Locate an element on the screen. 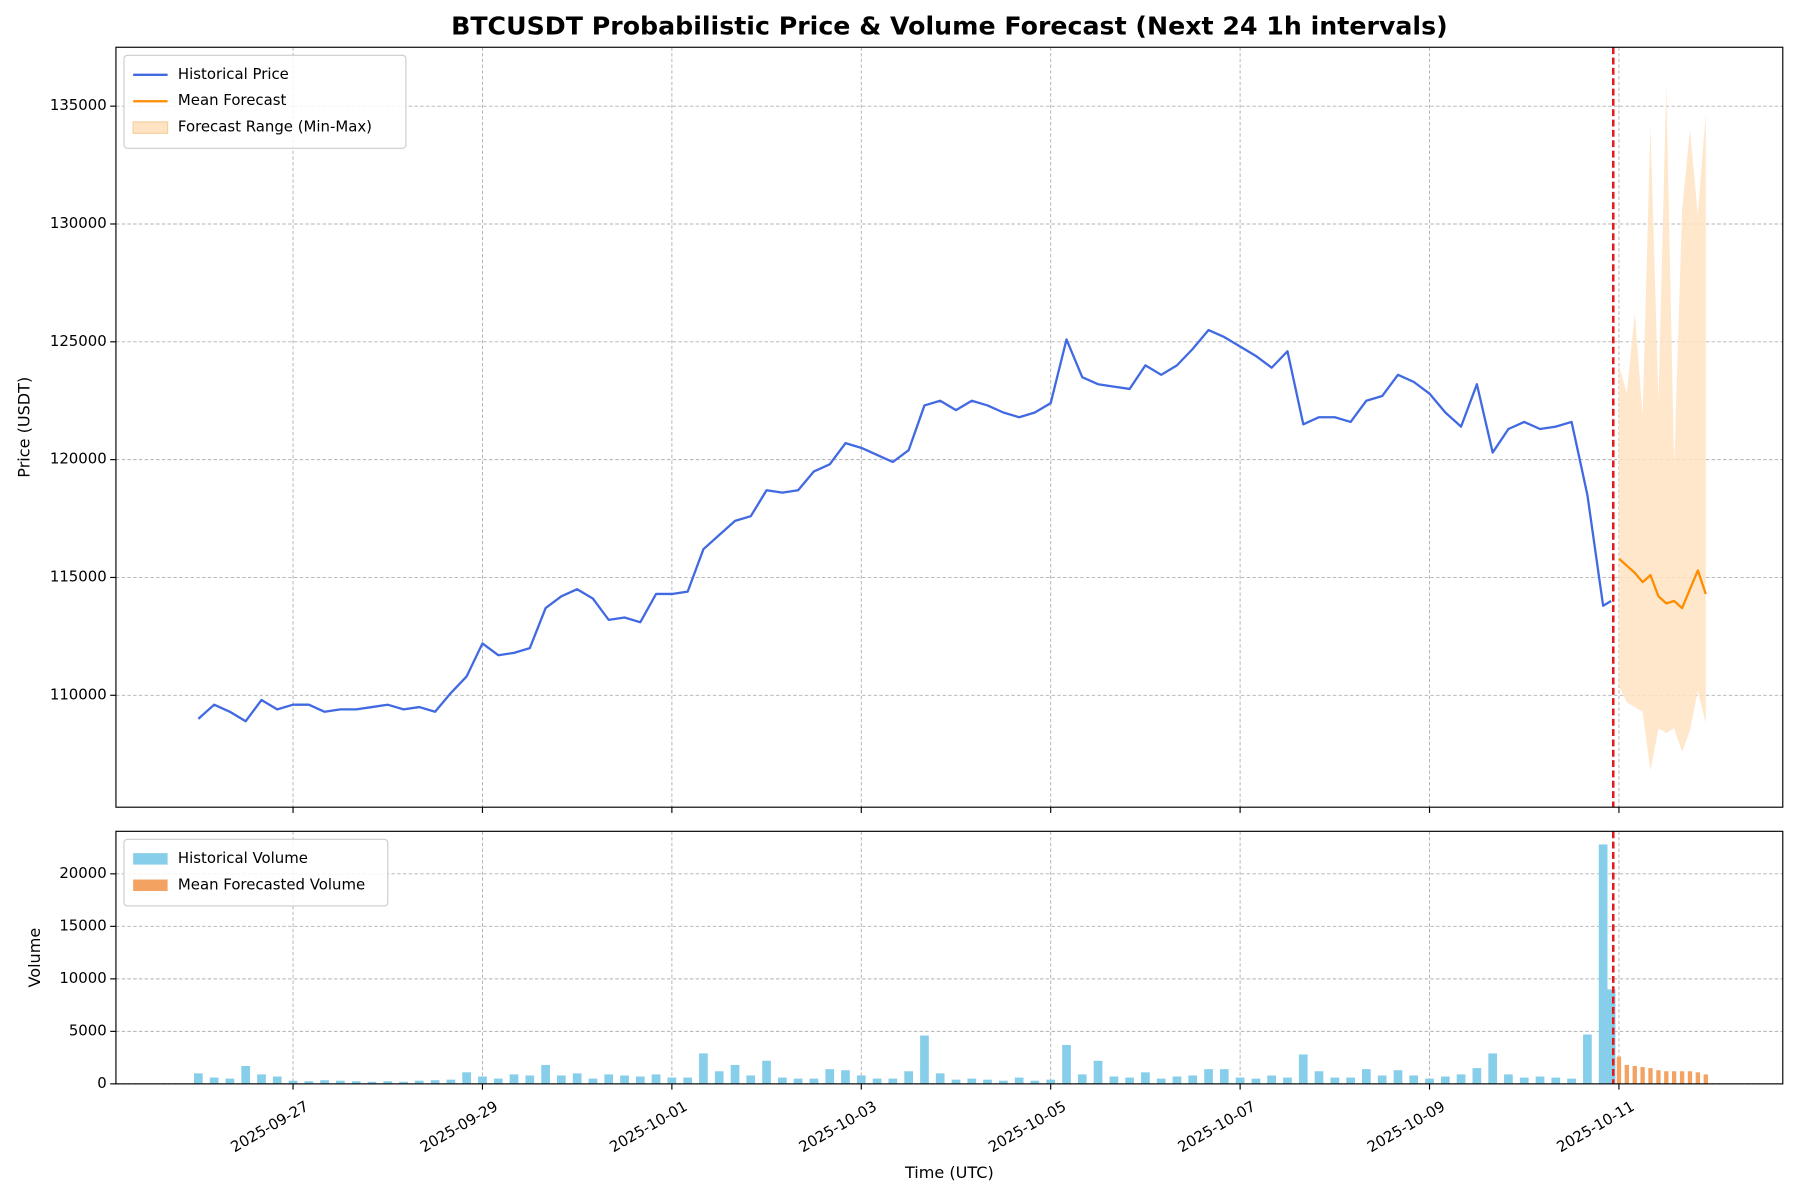 Image resolution: width=1800 pixels, height=1200 pixels. legend-label: Mean Forecast is located at coordinates (232, 100).